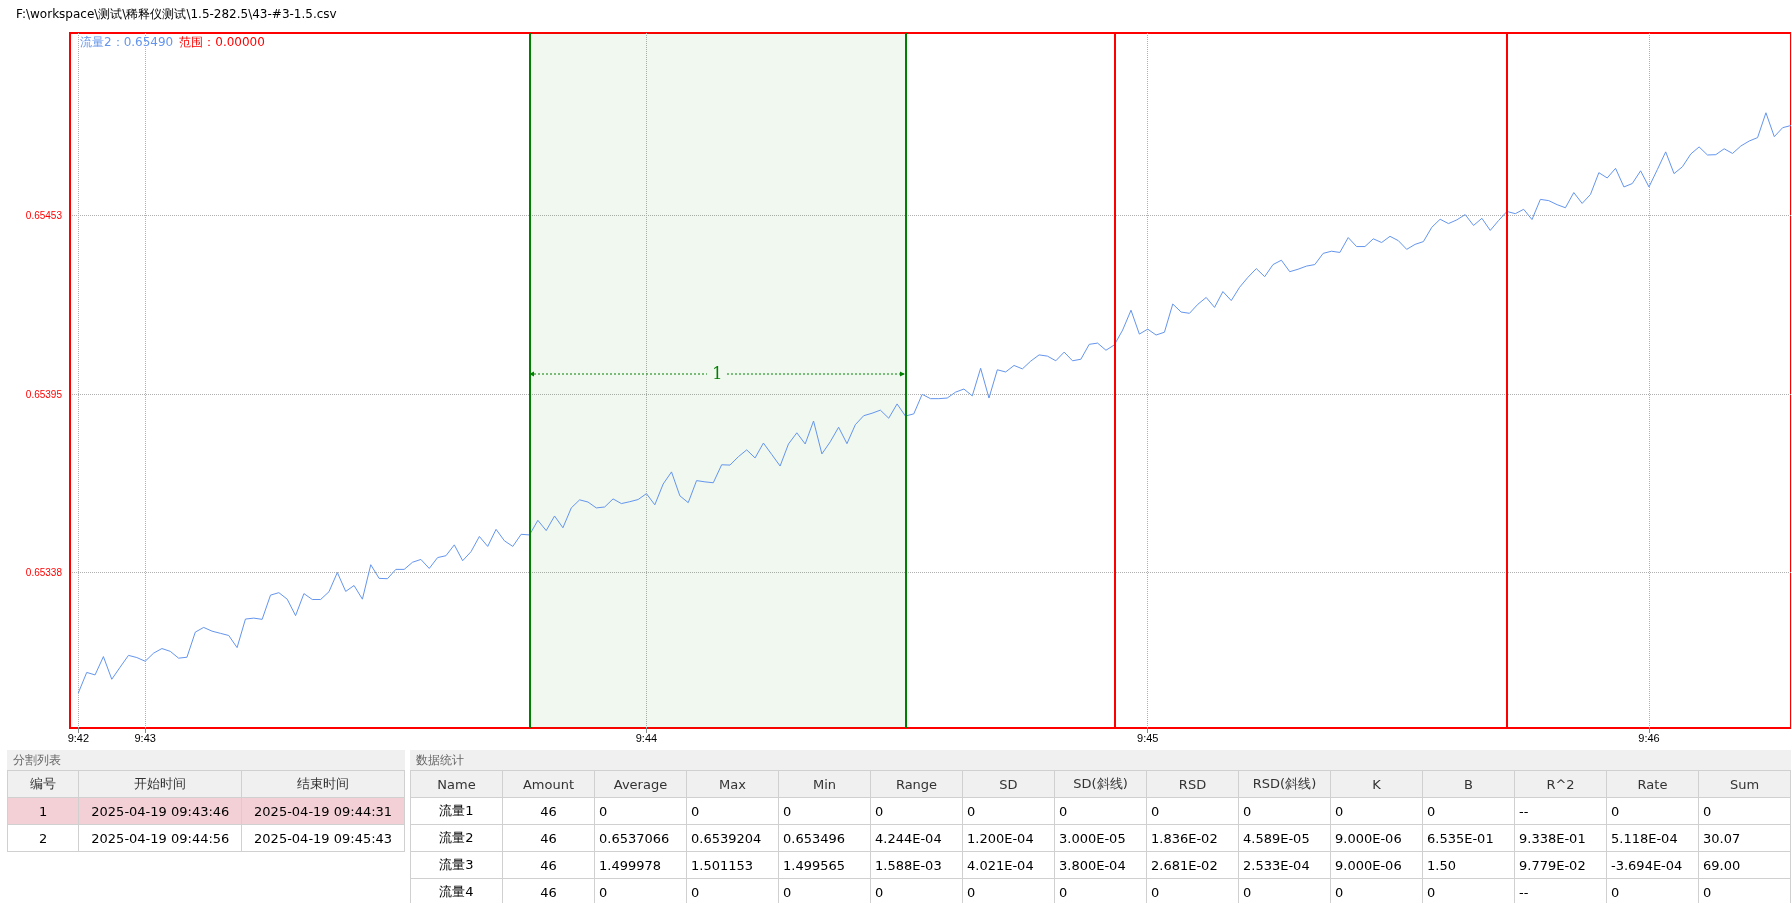  What do you see at coordinates (1284, 865) in the screenshot?
I see `text: 2.533E-04` at bounding box center [1284, 865].